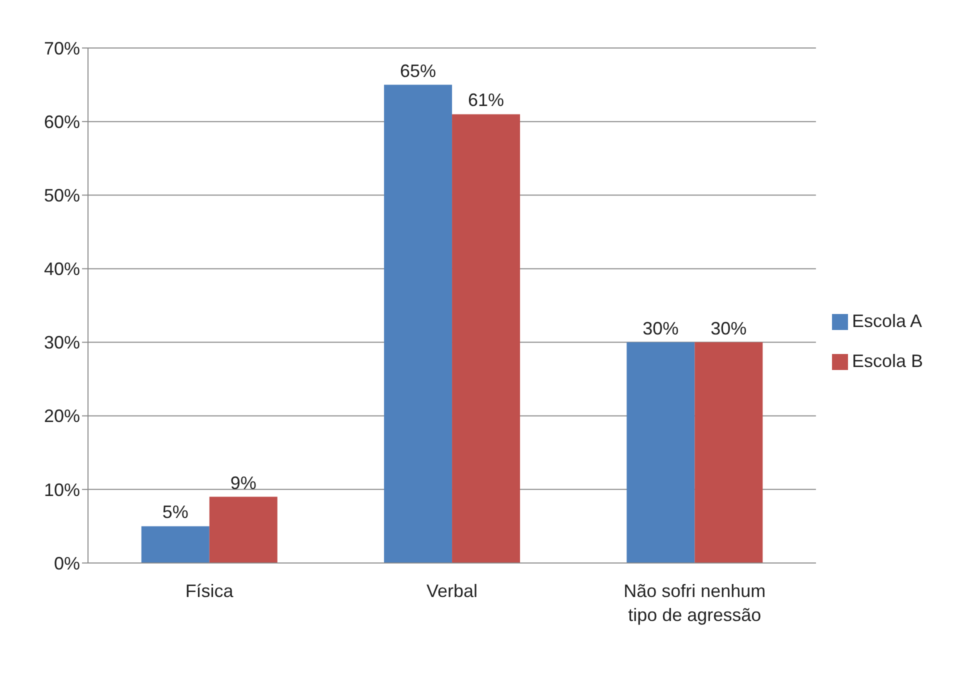 The height and width of the screenshot is (684, 957). What do you see at coordinates (452, 591) in the screenshot?
I see `x-tick-label: Verbal` at bounding box center [452, 591].